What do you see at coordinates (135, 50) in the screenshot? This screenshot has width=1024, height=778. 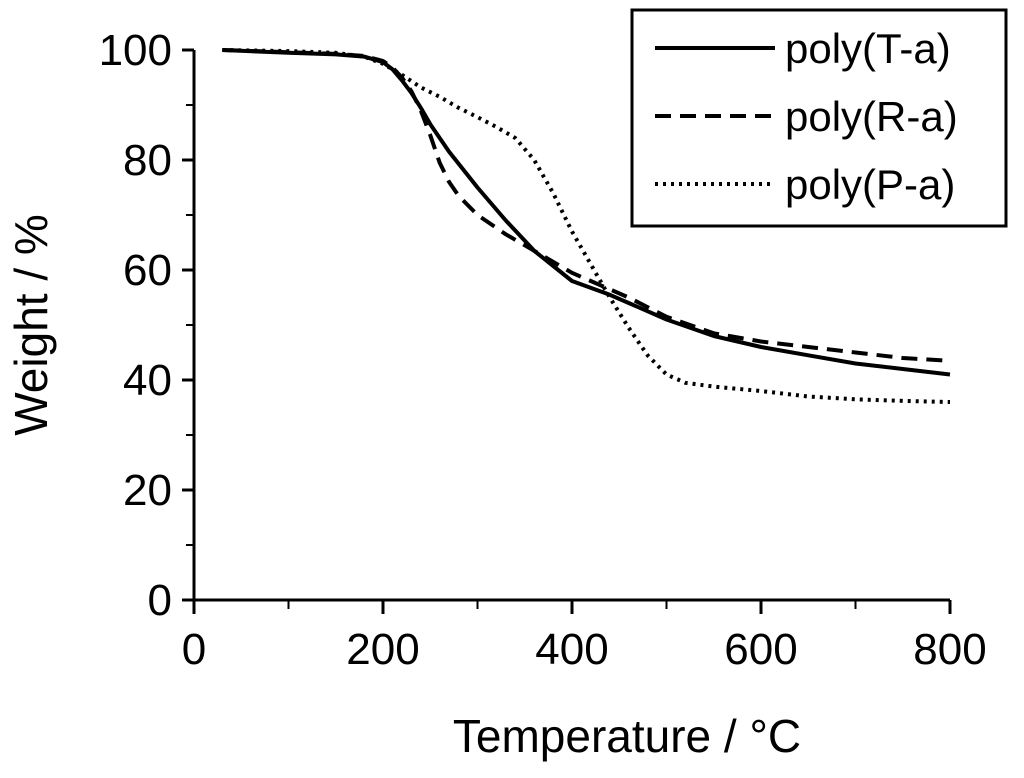 I see `y-tick-label: 100` at bounding box center [135, 50].